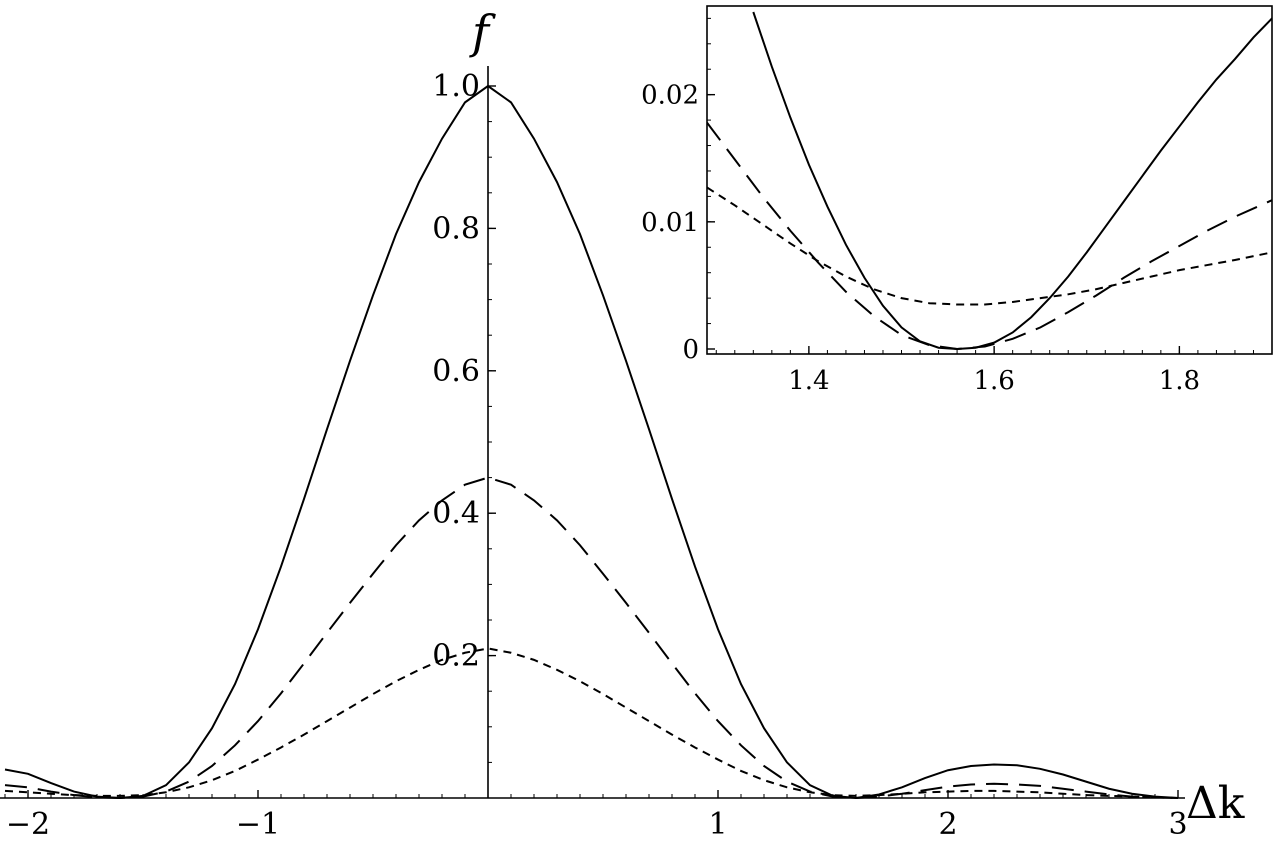 The height and width of the screenshot is (853, 1279). What do you see at coordinates (717, 824) in the screenshot?
I see `x-tick-label: 1` at bounding box center [717, 824].